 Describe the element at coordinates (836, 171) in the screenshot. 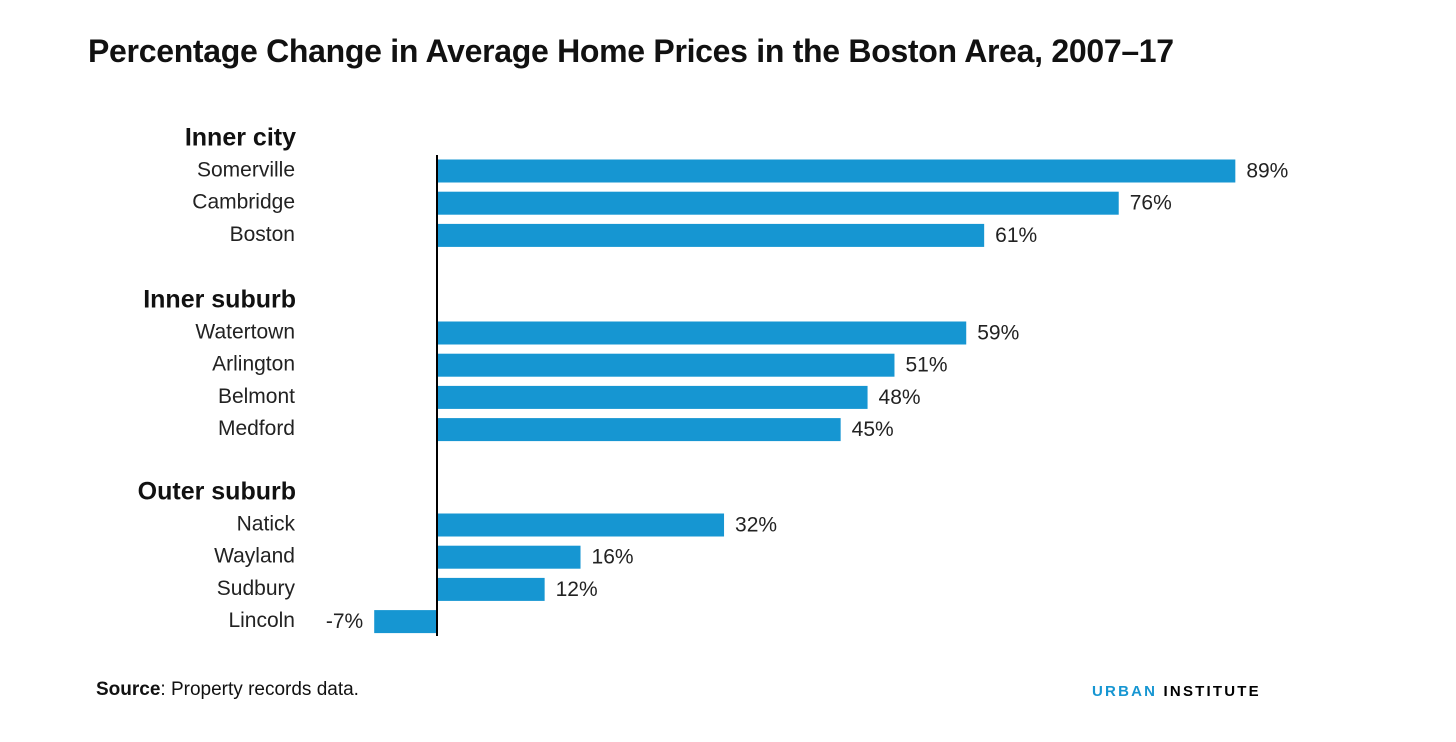

I see `bar-somerville` at that location.